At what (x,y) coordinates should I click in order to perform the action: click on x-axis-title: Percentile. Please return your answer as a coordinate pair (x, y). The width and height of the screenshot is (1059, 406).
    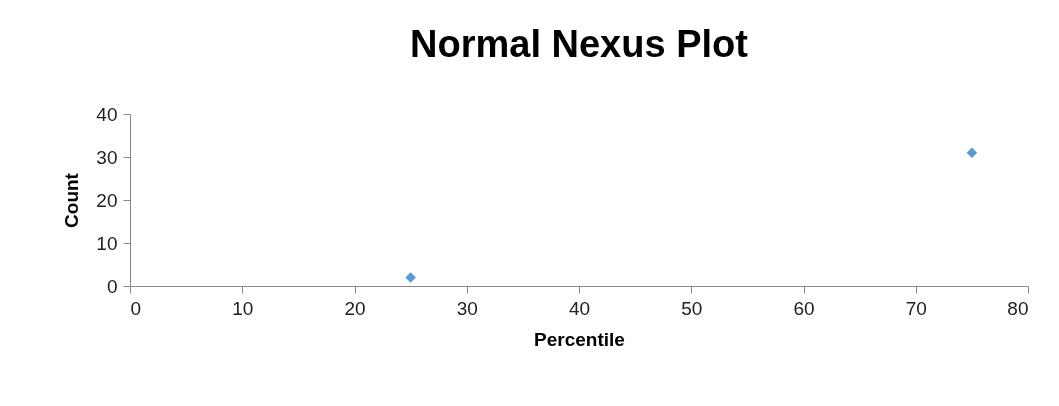
    Looking at the image, I should click on (579, 339).